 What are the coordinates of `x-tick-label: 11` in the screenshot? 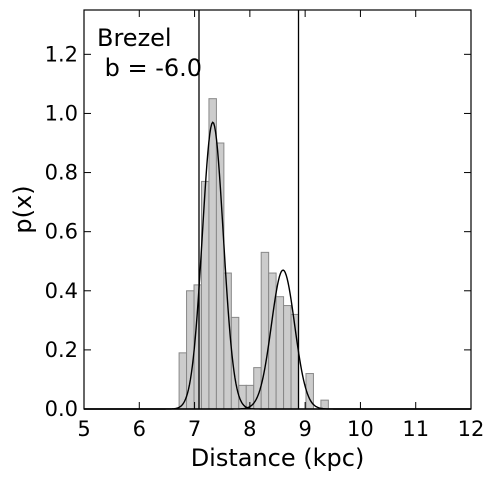 It's located at (415, 429).